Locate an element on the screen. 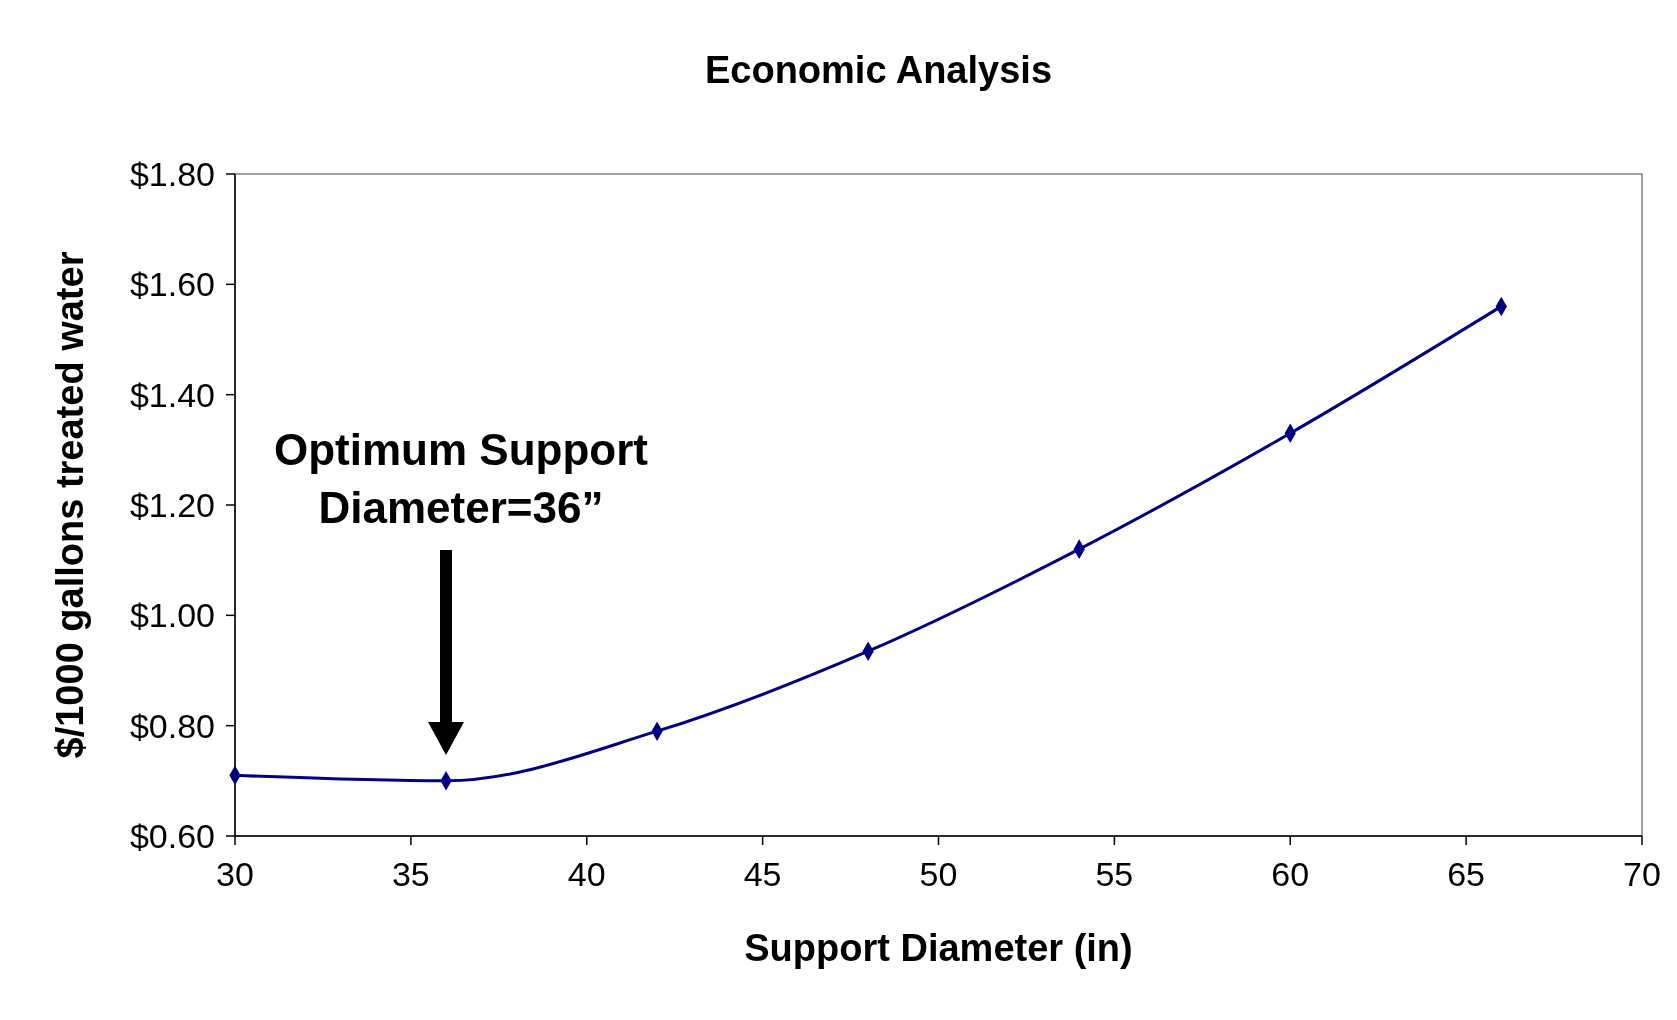  y-axis-title: $/1000 gallons treated water is located at coordinates (70, 505).